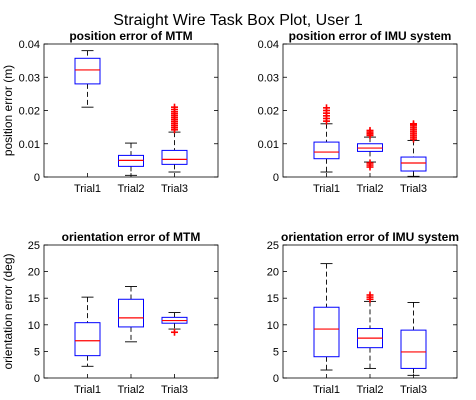 The height and width of the screenshot is (400, 476). What do you see at coordinates (131, 237) in the screenshot?
I see `subplot-title: orientation error of MTM` at bounding box center [131, 237].